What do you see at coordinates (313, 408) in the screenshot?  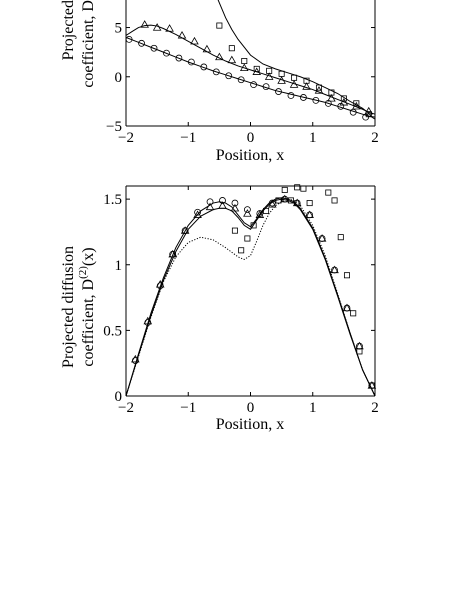 I see `bottom-x-tick-label: 1` at bounding box center [313, 408].